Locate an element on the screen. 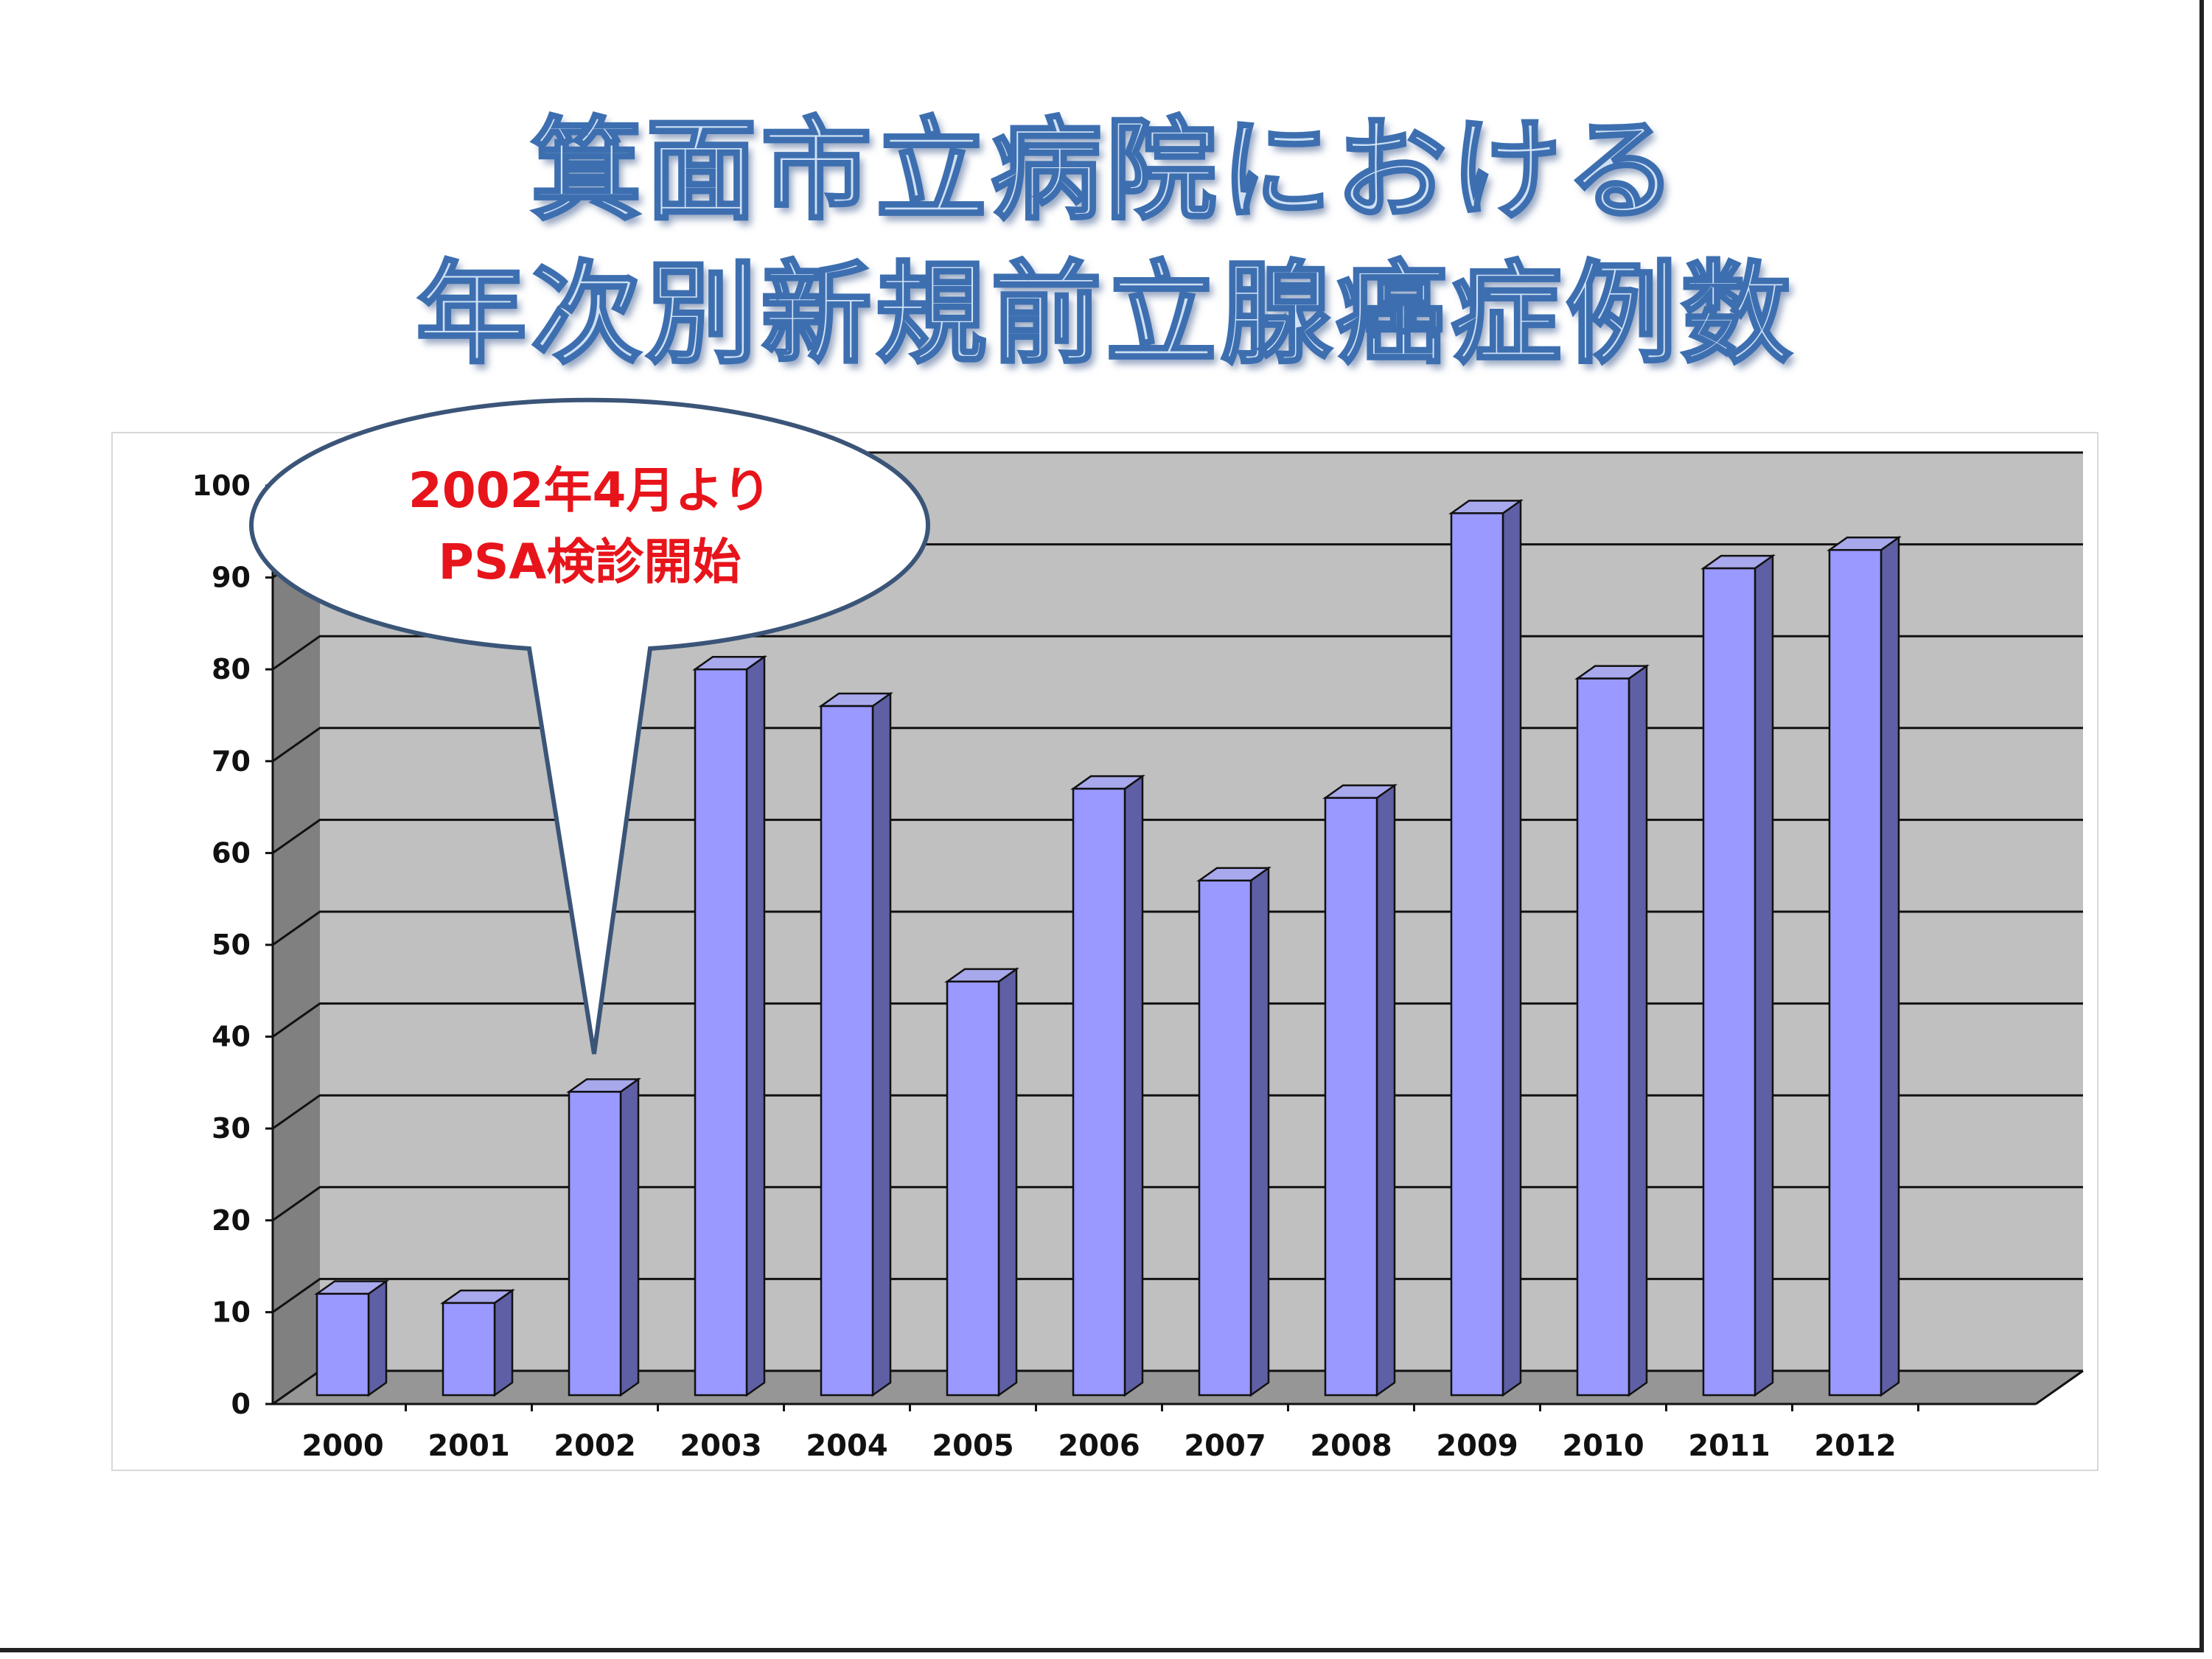  y-tick-label: 10 is located at coordinates (231, 1312).